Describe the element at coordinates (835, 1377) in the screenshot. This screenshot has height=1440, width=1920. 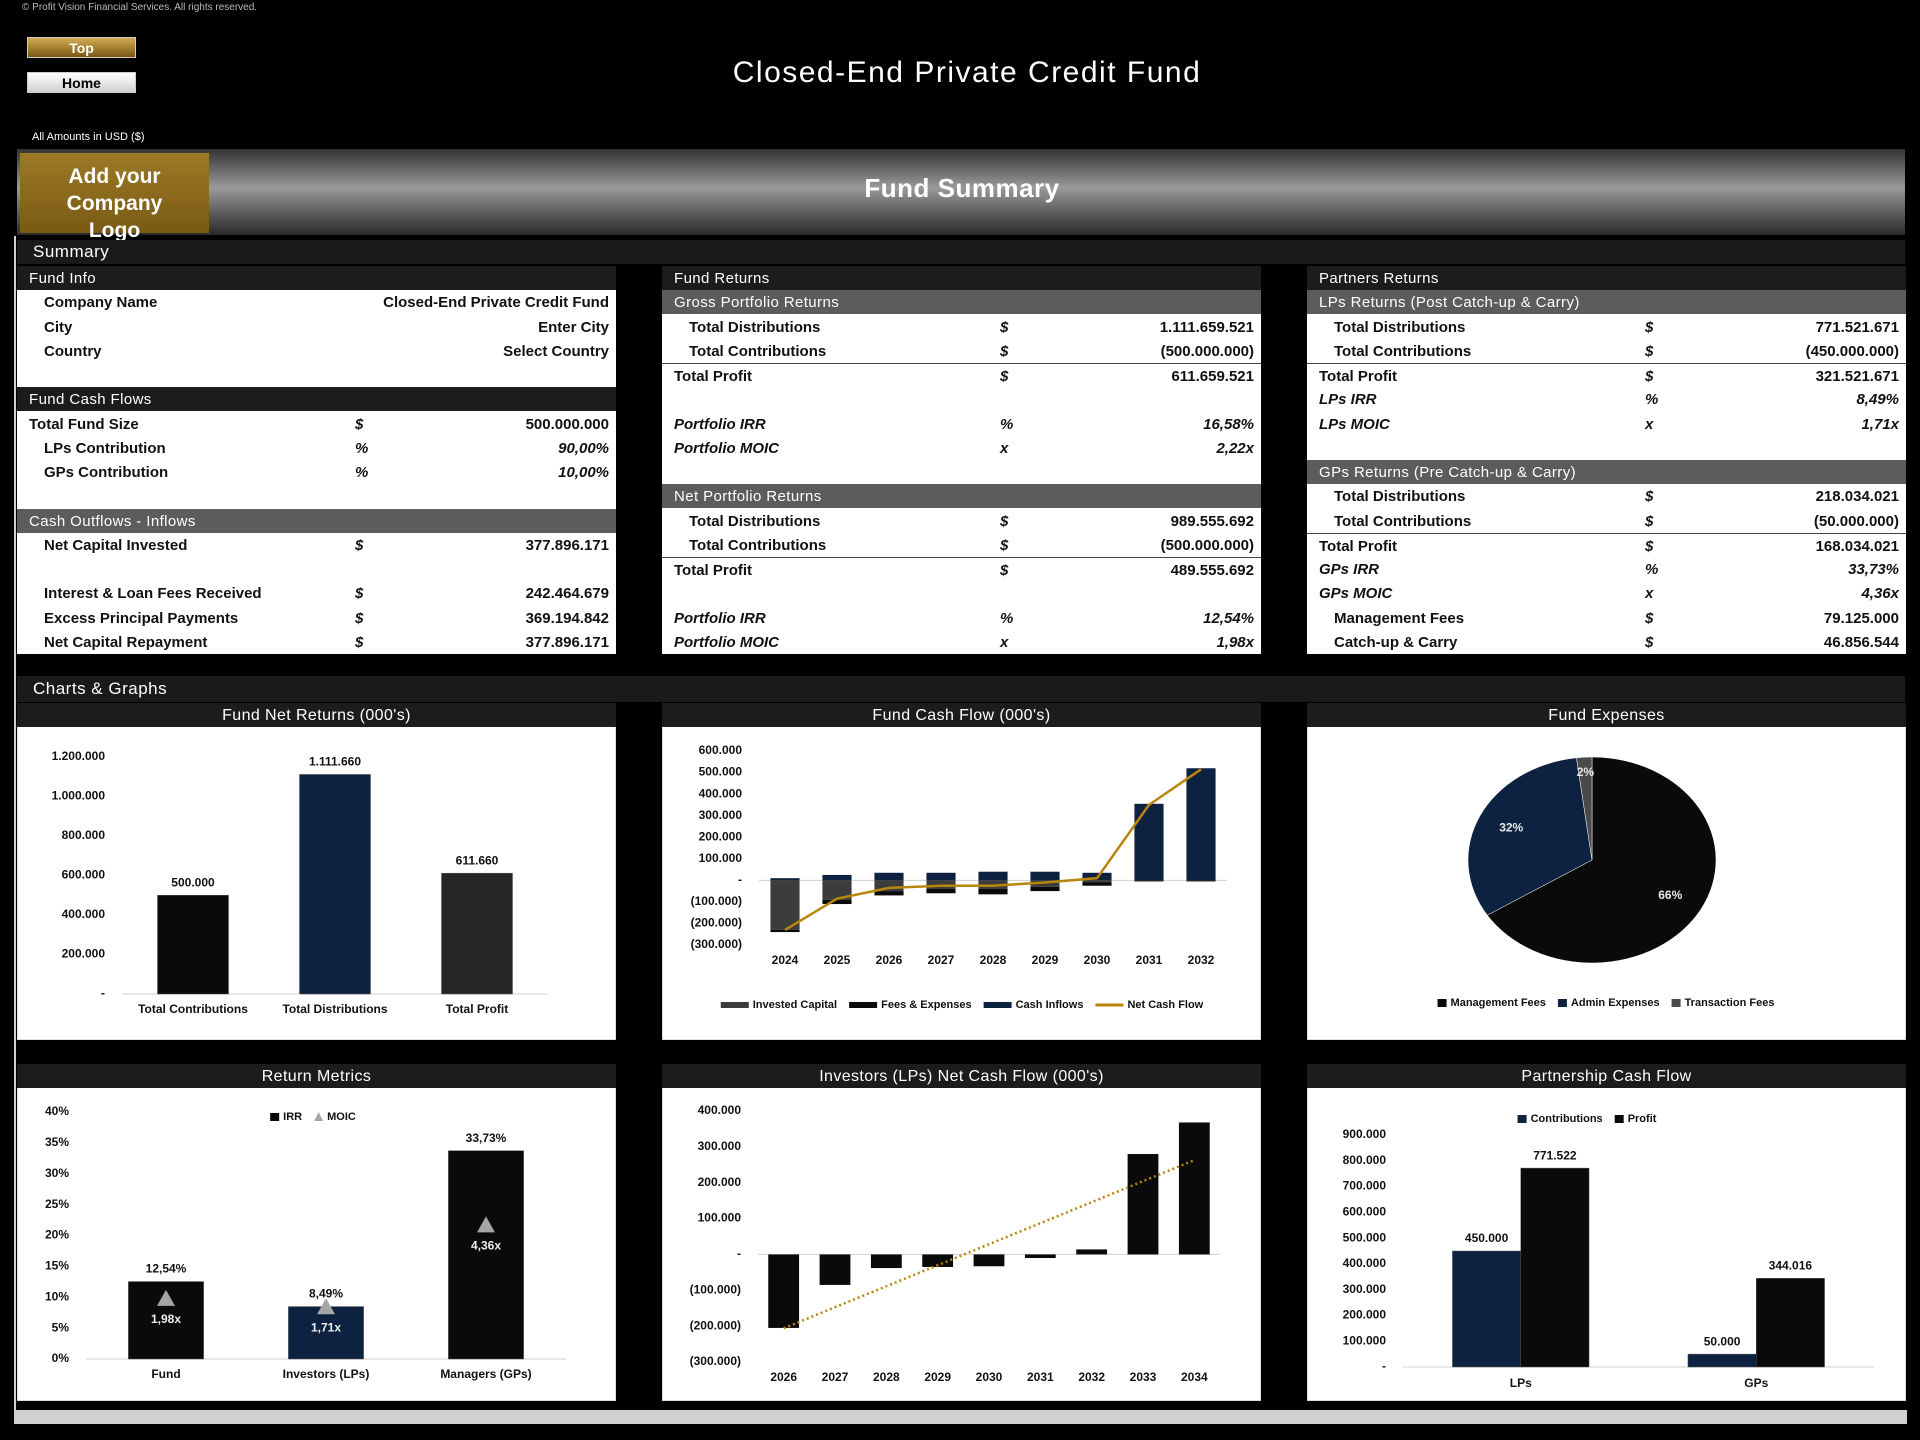
I see `x-tick-label: 2027` at that location.